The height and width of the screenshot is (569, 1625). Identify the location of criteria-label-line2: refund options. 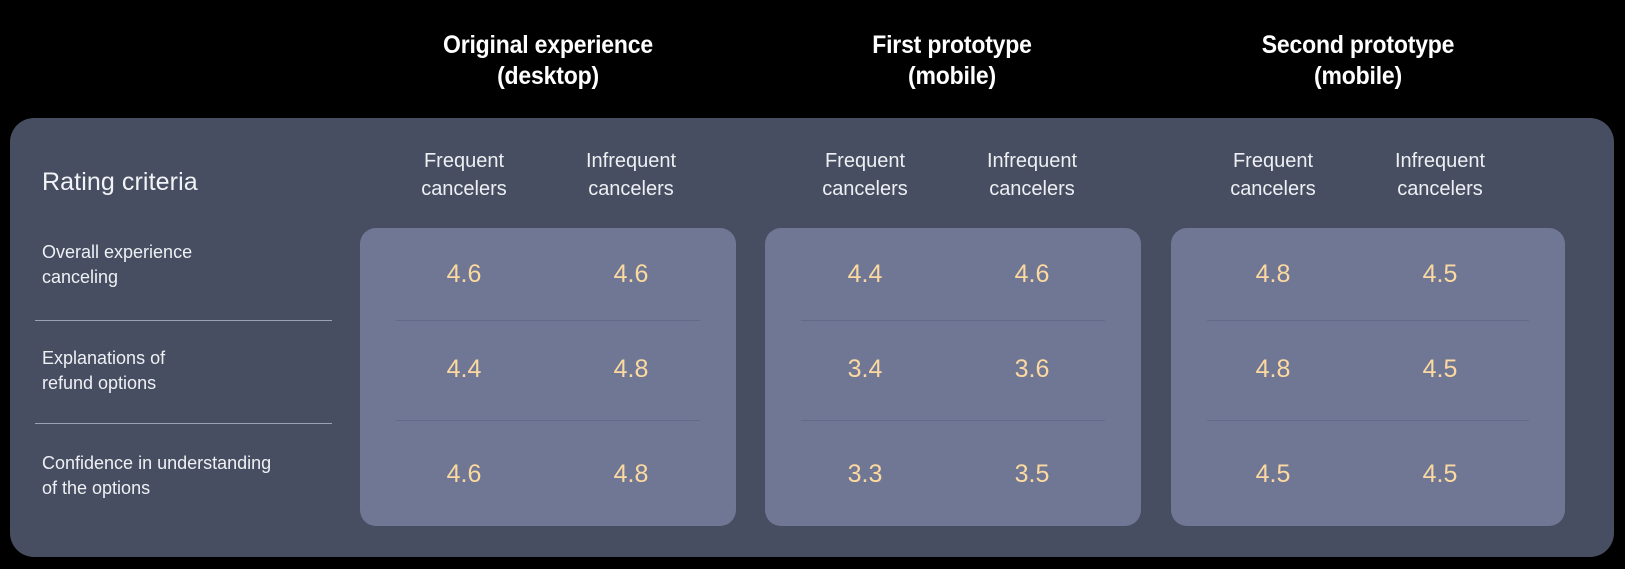
(99, 383).